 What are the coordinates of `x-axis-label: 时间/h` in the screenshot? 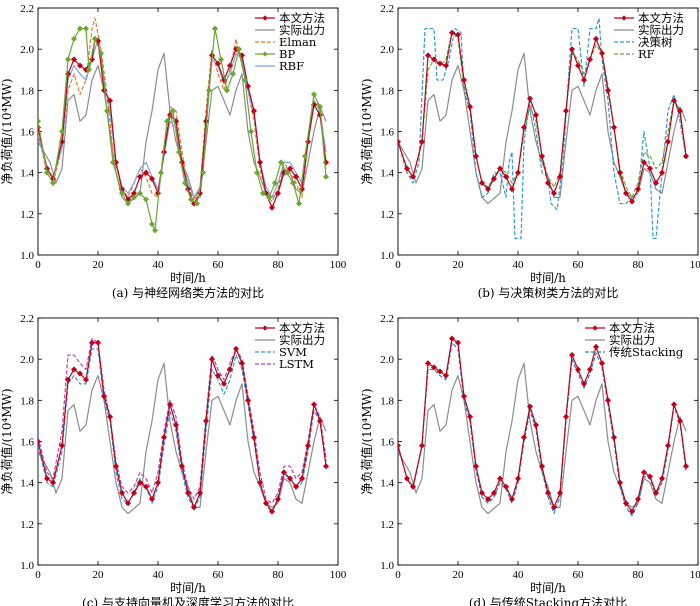 It's located at (188, 588).